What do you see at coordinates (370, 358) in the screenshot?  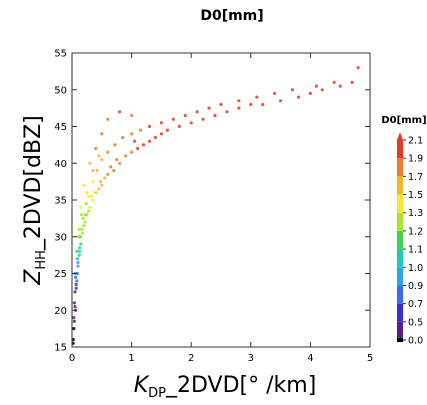 I see `x-tick-label: 5` at bounding box center [370, 358].